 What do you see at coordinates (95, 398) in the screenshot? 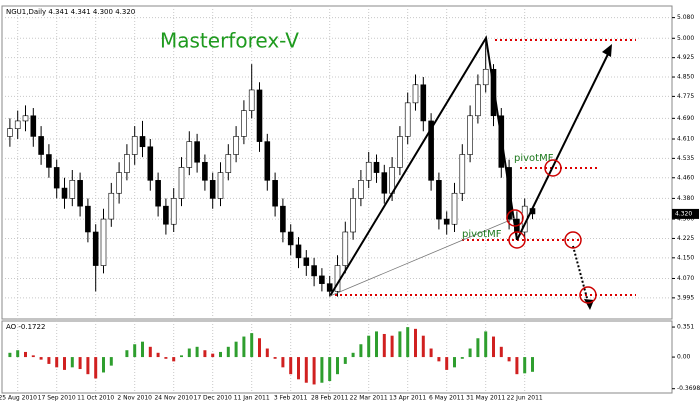
I see `x-tick-label: 11 Oct 2010` at bounding box center [95, 398].